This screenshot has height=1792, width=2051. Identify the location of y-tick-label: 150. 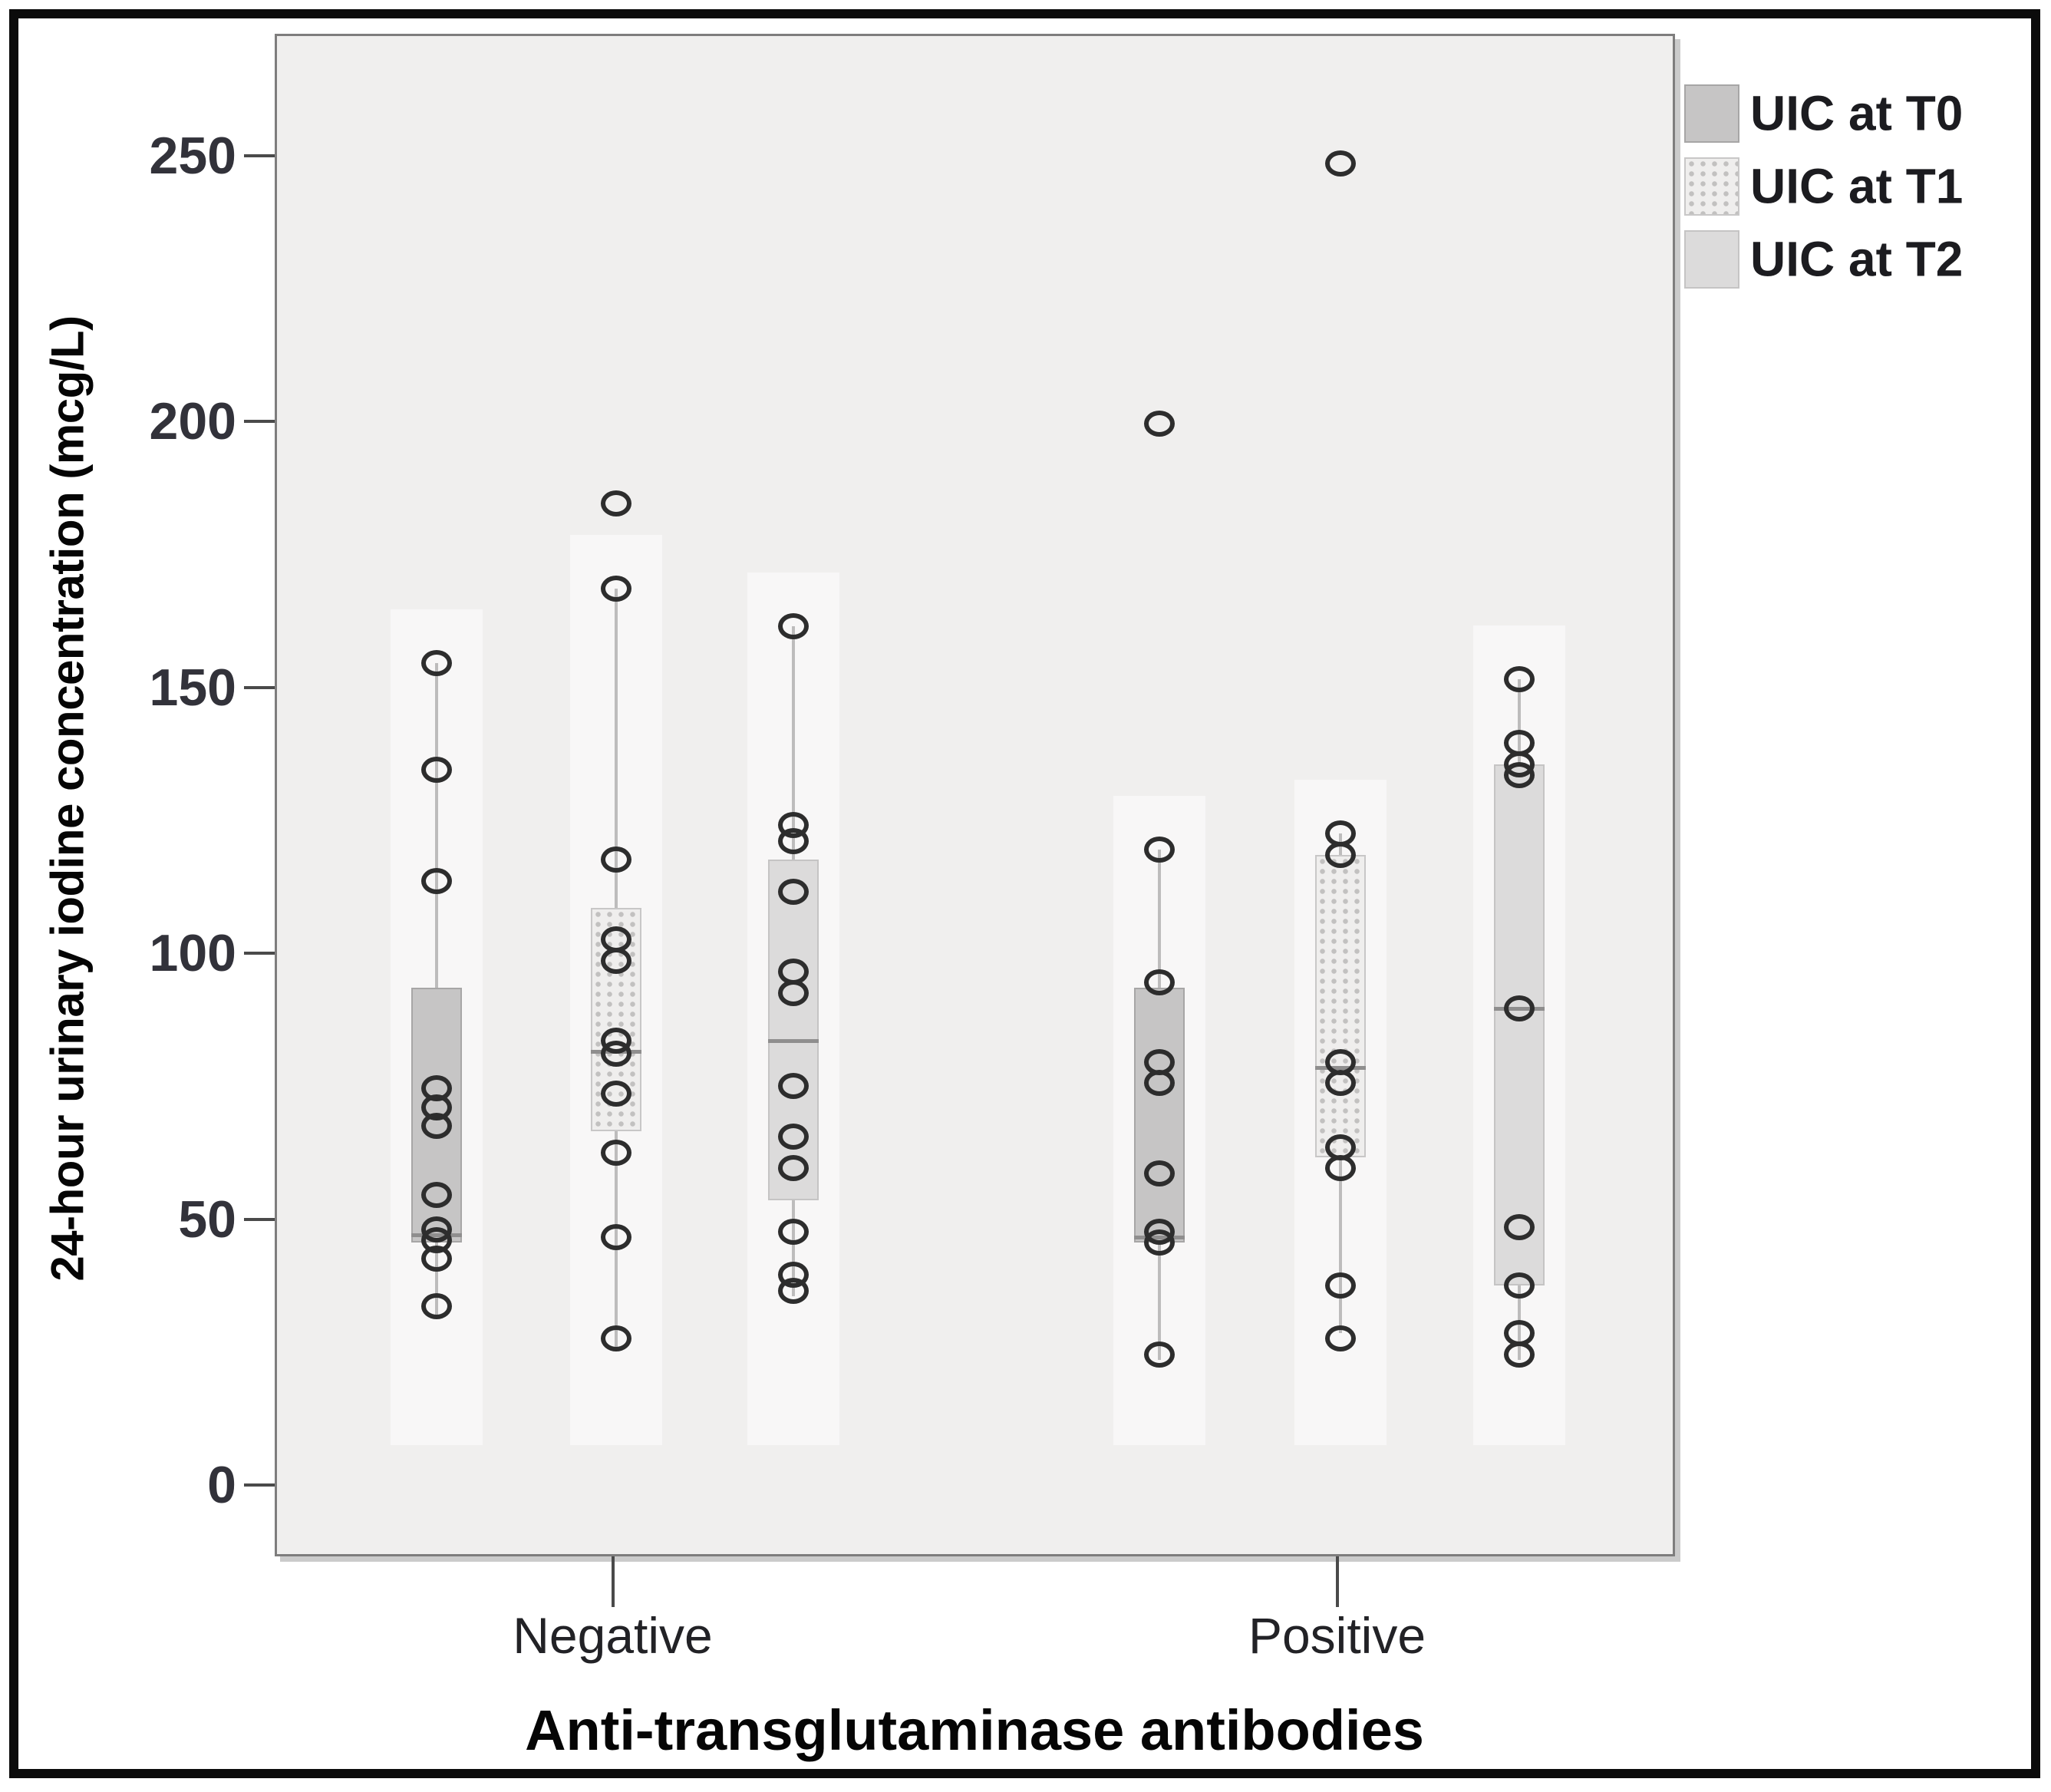
(192, 687).